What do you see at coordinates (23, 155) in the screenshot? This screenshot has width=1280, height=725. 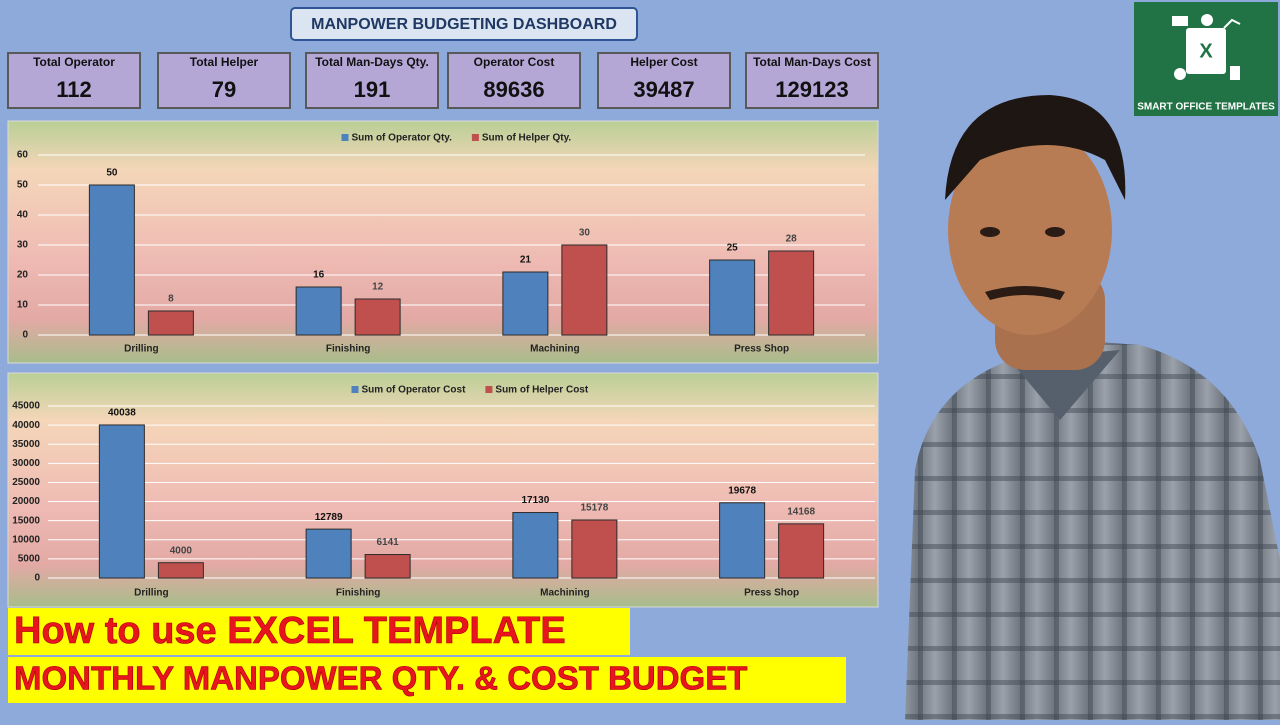 I see `y-tick-label: 60` at bounding box center [23, 155].